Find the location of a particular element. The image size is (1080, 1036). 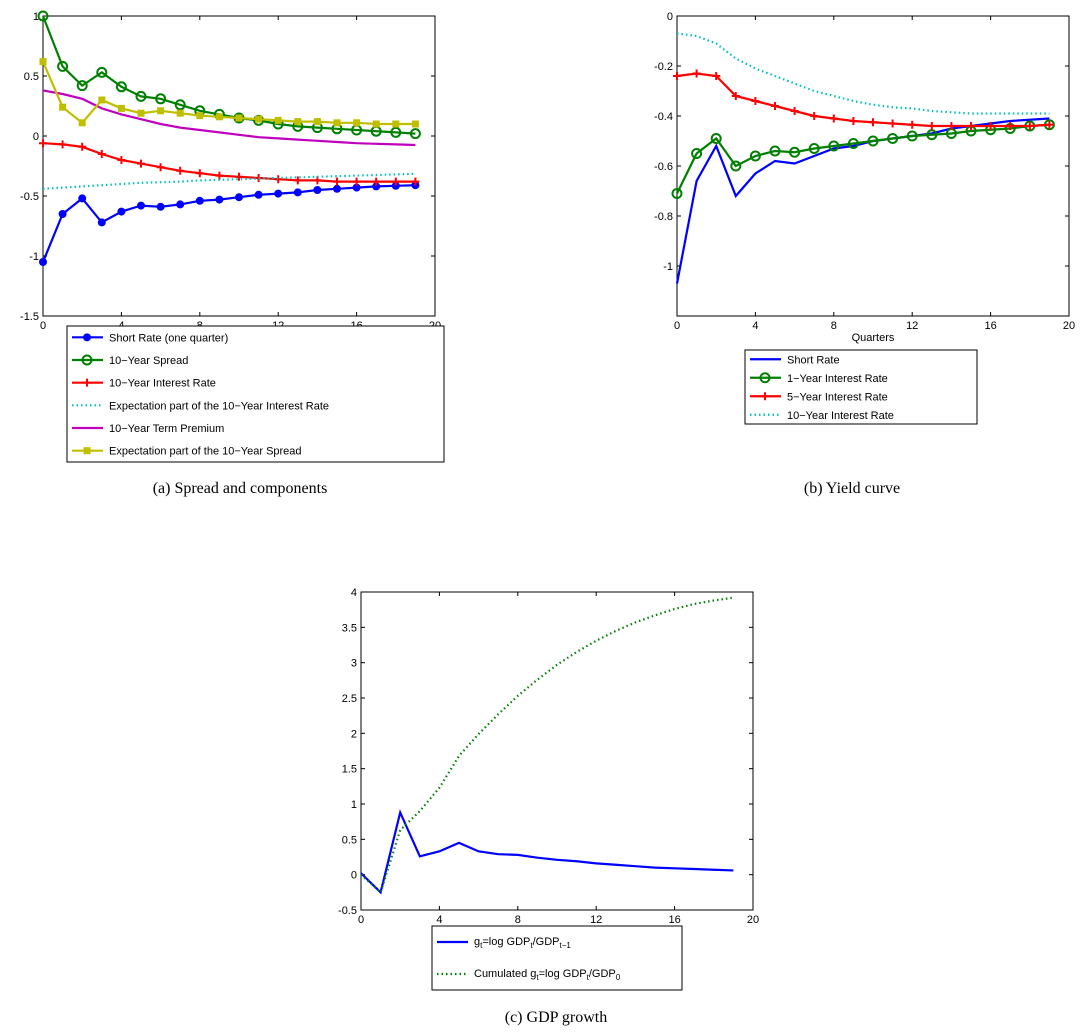

y-tick-label: -1.5 is located at coordinates (29, 317).